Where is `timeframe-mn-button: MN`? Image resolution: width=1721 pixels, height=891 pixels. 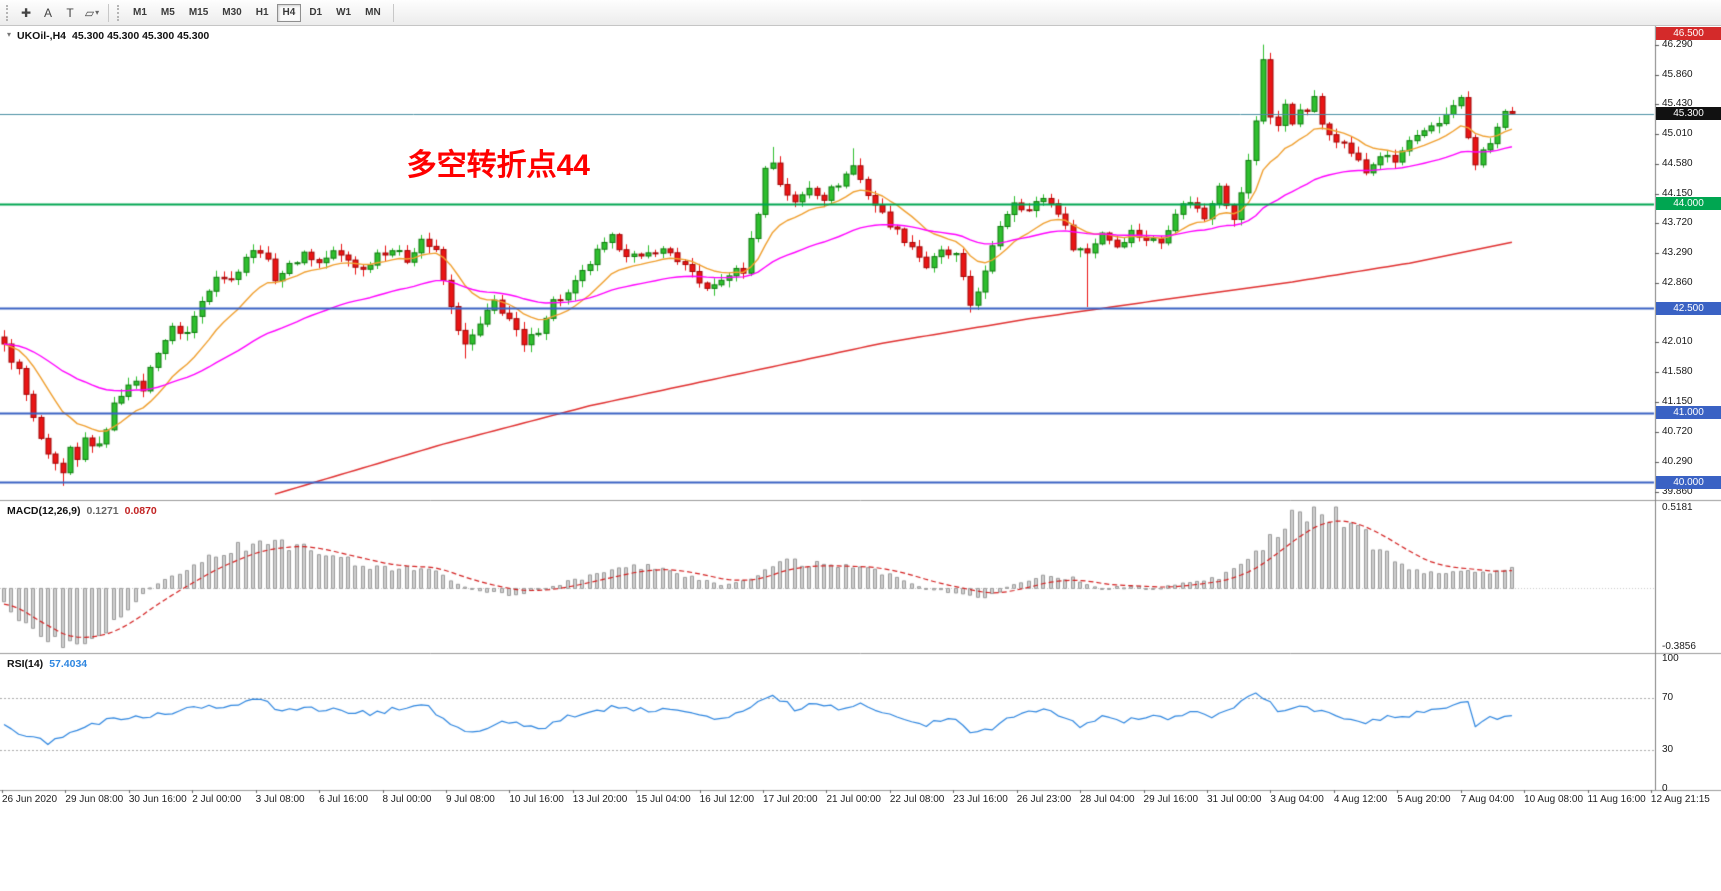 timeframe-mn-button: MN is located at coordinates (373, 12).